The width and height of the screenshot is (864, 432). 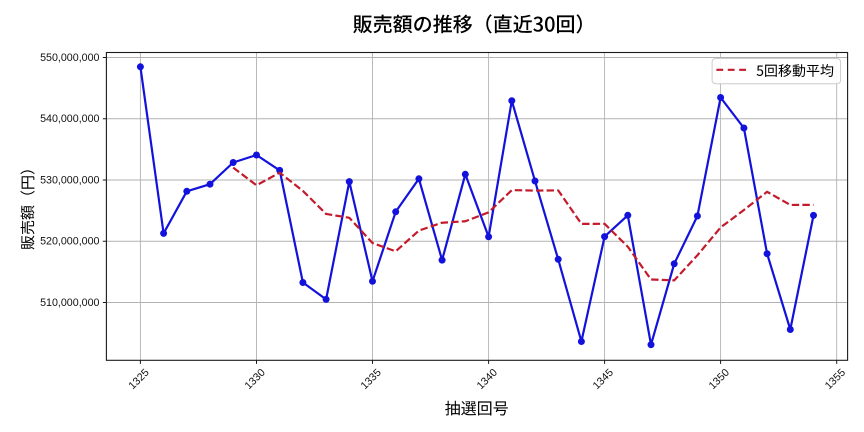 I want to click on svg-text: 510,000,000, so click(x=69, y=303).